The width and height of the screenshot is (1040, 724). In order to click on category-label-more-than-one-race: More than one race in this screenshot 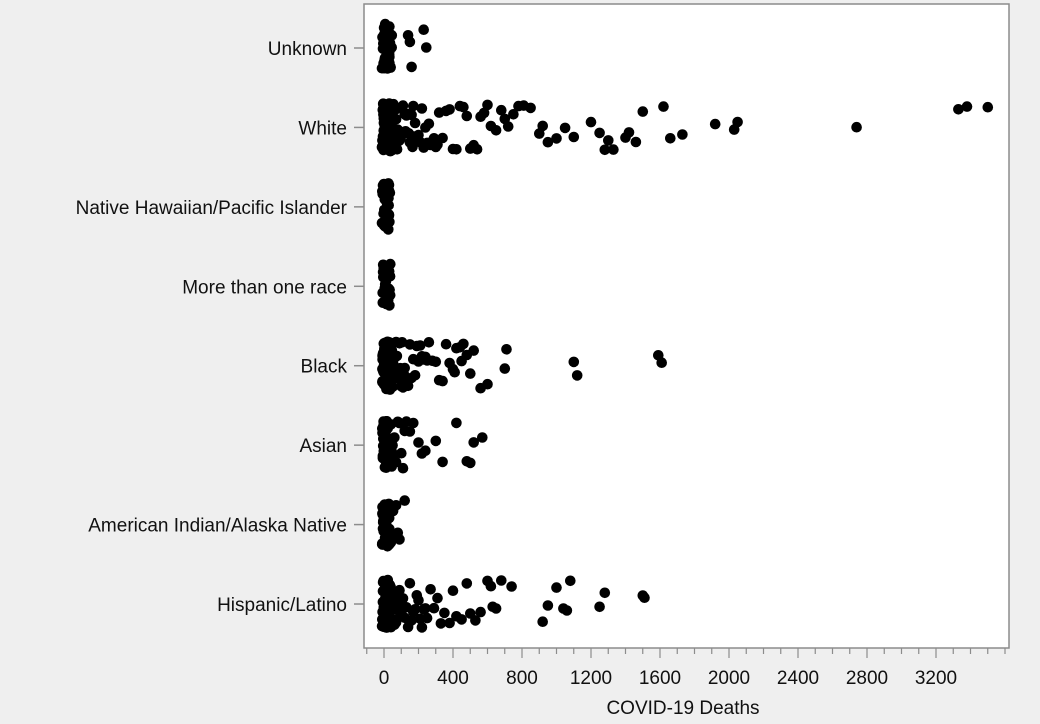, I will do `click(264, 287)`.